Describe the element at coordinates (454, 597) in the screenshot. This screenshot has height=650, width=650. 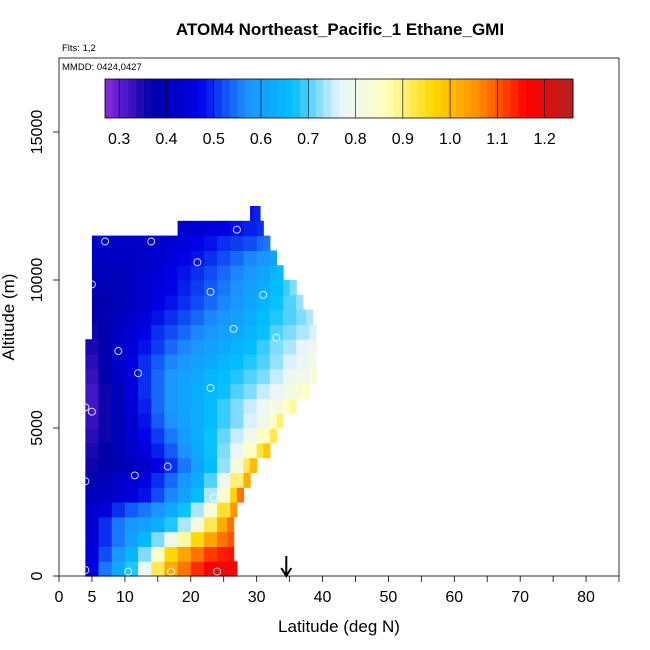
I see `x-tick-label: 60` at that location.